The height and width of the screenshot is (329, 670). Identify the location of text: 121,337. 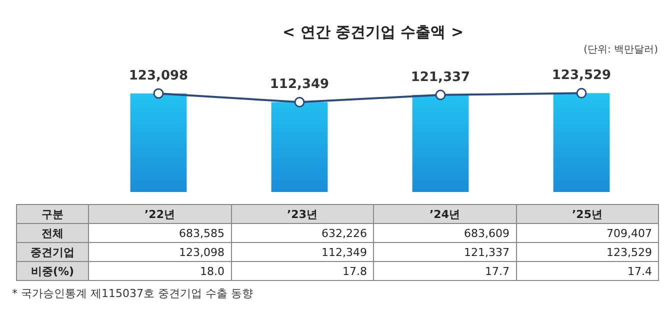
(440, 77).